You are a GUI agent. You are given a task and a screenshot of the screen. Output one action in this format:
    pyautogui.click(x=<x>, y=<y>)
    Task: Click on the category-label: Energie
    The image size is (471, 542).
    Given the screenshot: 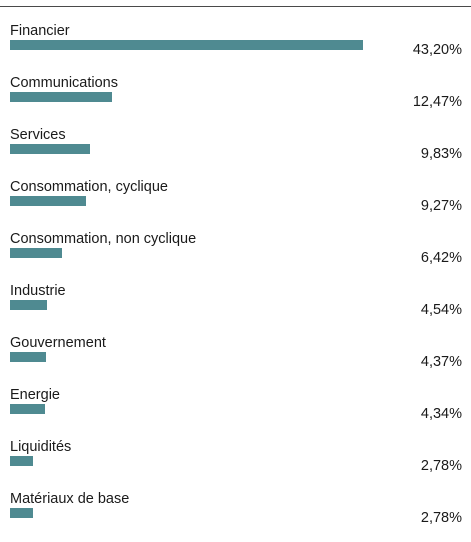 What is the action you would take?
    pyautogui.click(x=35, y=395)
    